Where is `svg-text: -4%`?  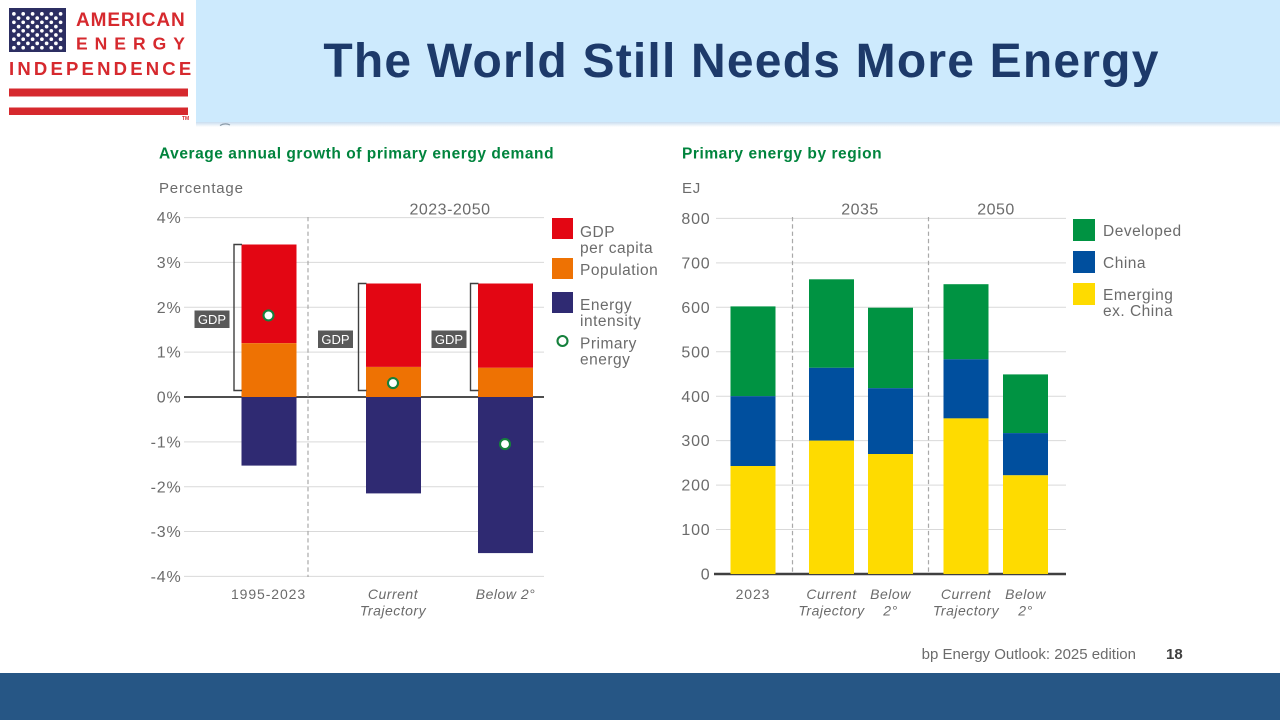 svg-text: -4% is located at coordinates (166, 577).